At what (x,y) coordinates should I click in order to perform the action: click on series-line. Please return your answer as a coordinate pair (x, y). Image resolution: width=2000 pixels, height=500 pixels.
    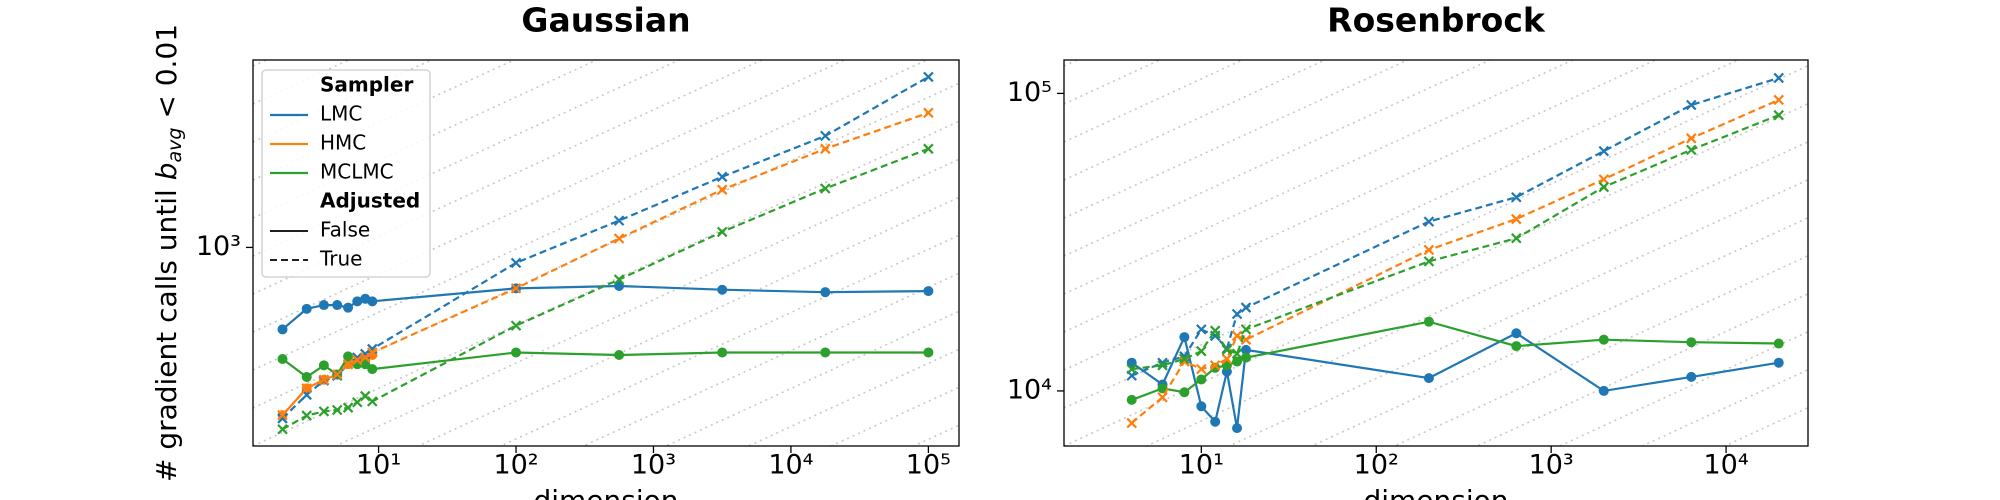
    Looking at the image, I should click on (605, 307).